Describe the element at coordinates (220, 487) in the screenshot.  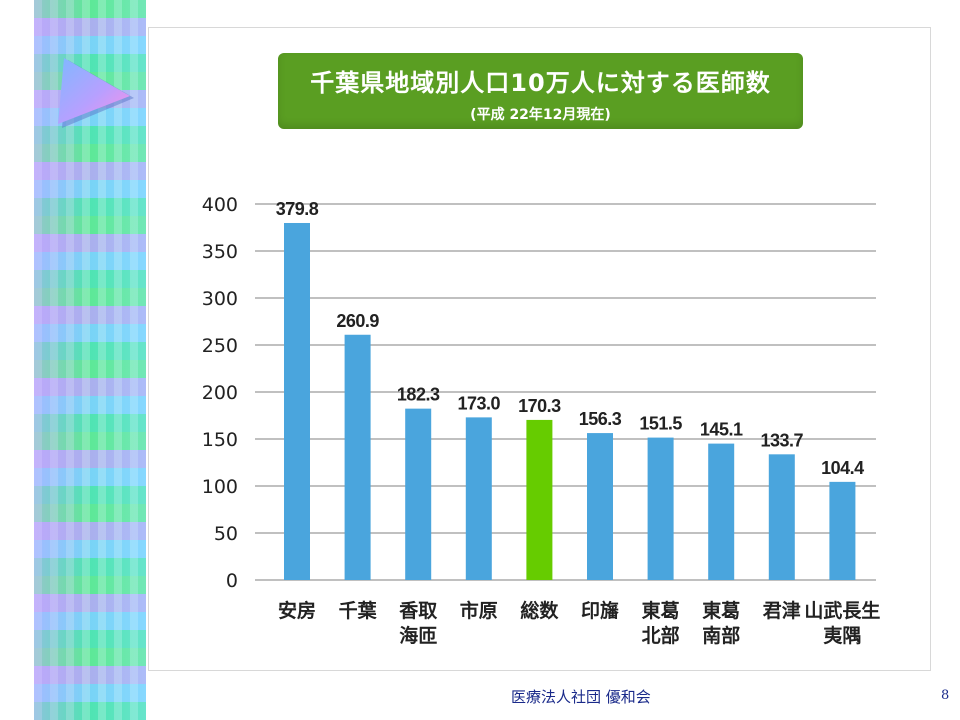
I see `y-tick-label: 100` at that location.